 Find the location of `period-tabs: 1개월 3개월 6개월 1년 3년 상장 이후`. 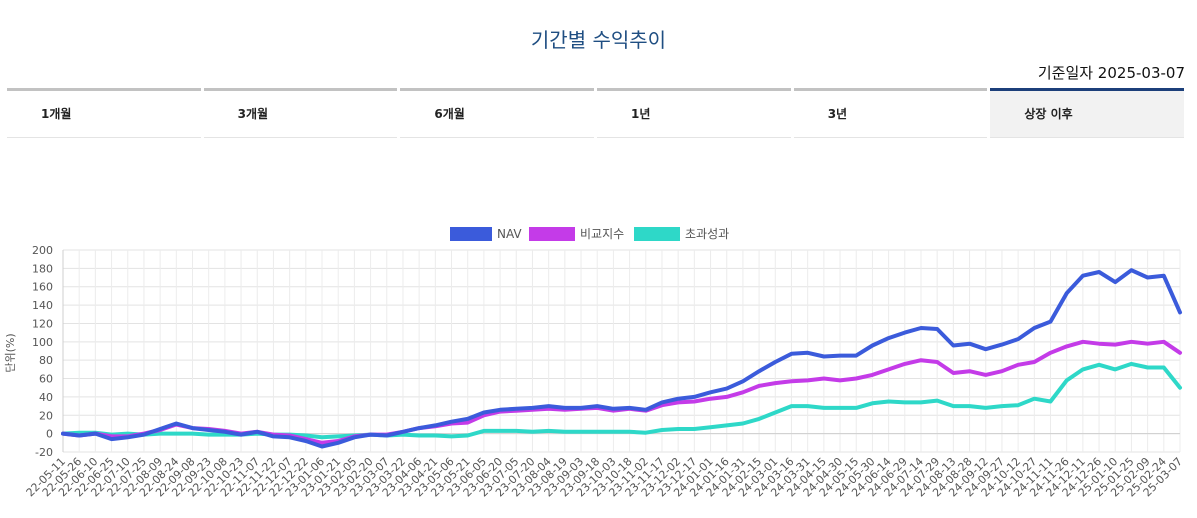

period-tabs: 1개월 3개월 6개월 1년 3년 상장 이후 is located at coordinates (596, 113).